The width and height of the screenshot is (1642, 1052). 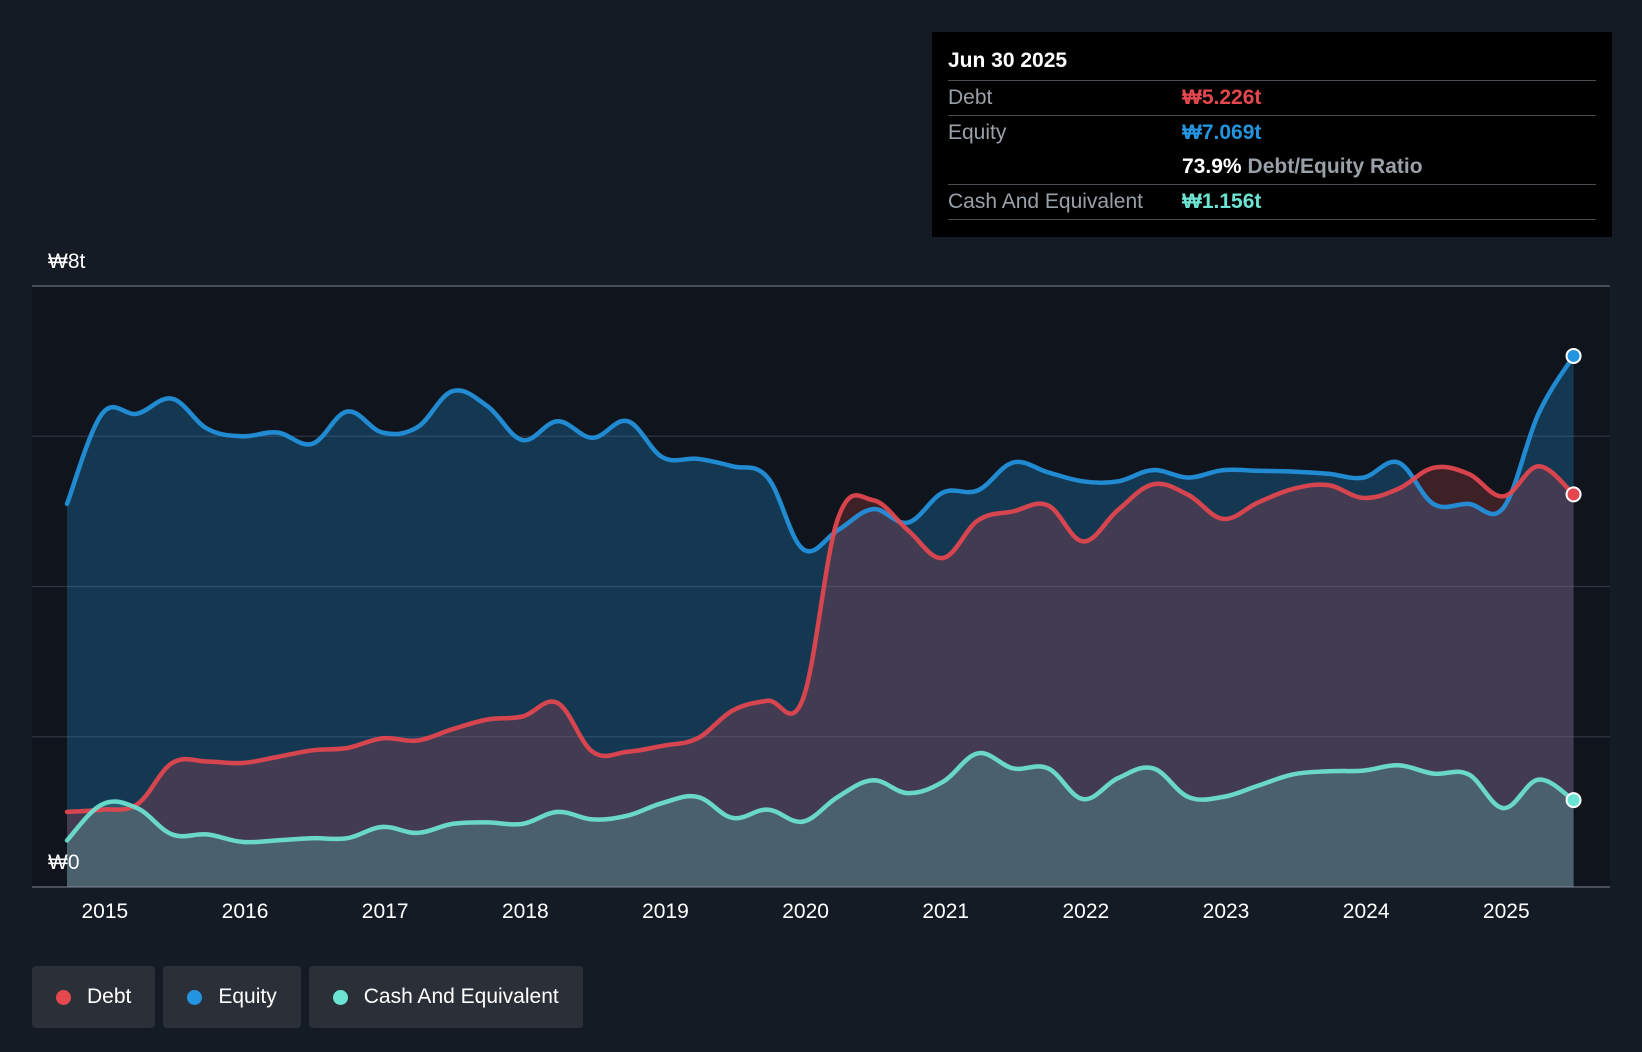 I want to click on x-tick-label: 2015, so click(x=105, y=911).